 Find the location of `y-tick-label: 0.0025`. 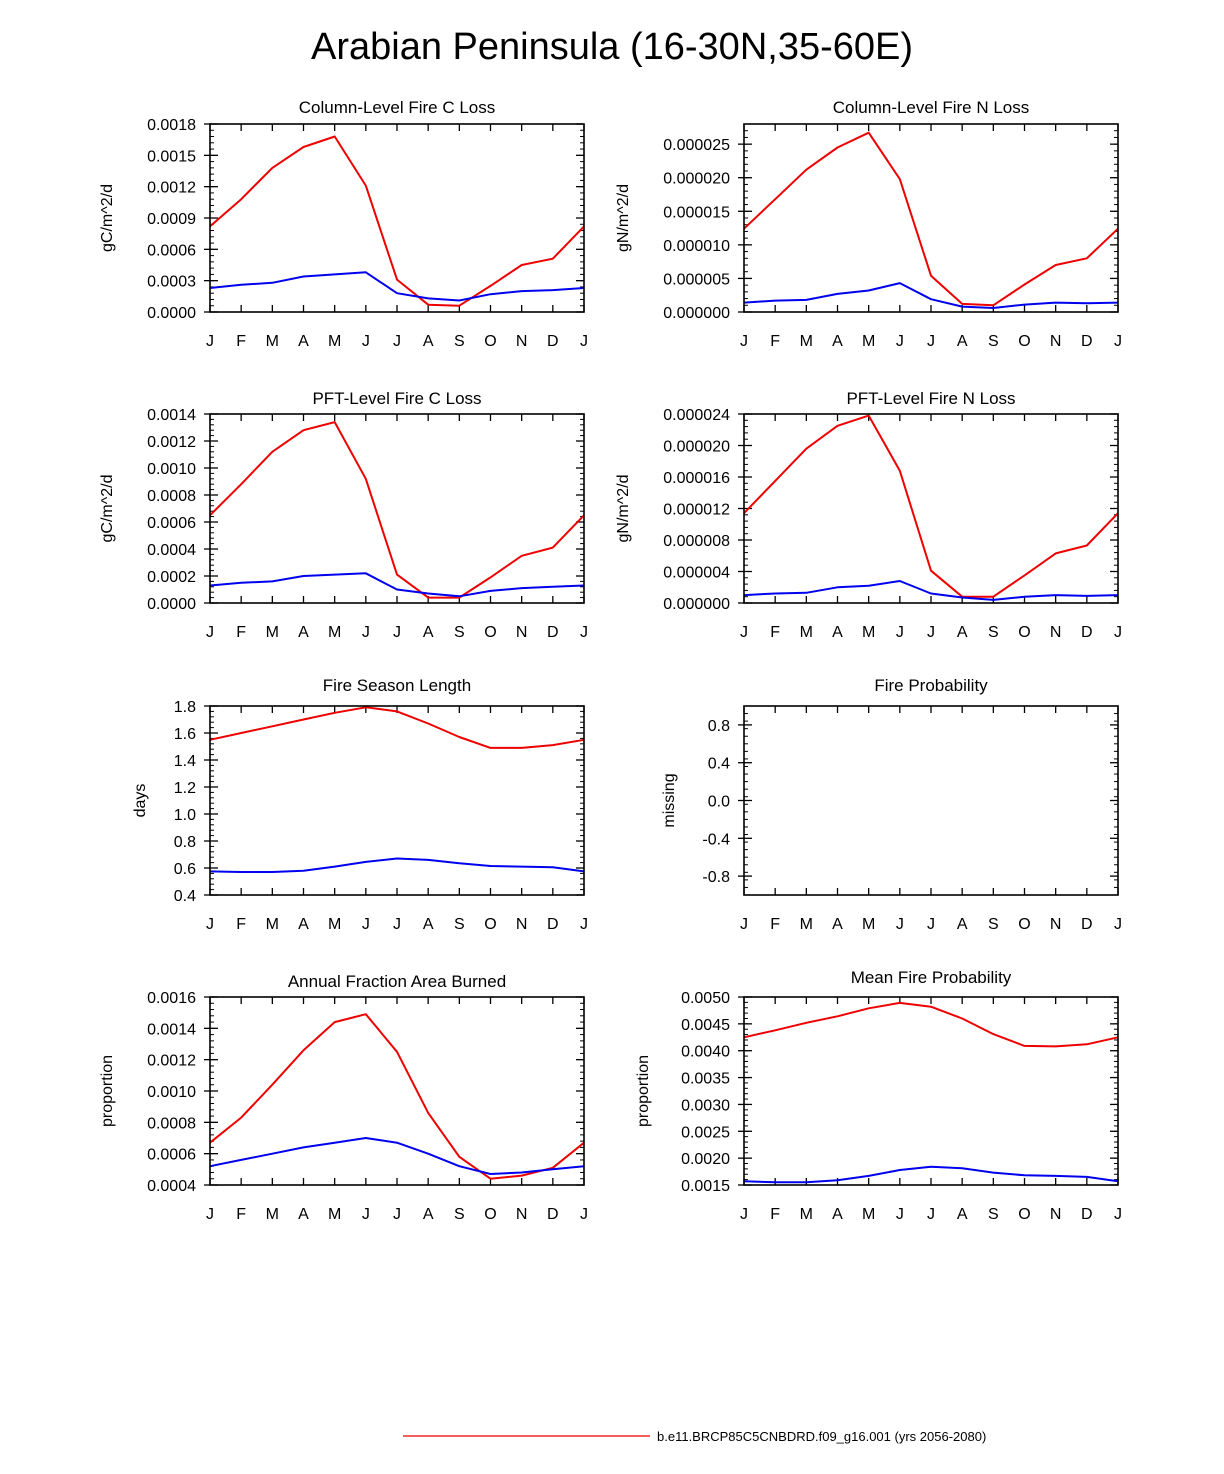

y-tick-label: 0.0025 is located at coordinates (705, 1132).